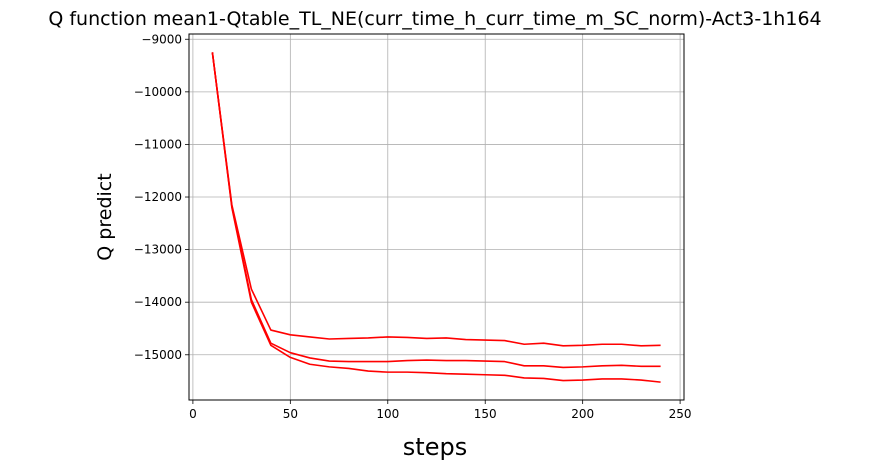 This screenshot has width=869, height=471. Describe the element at coordinates (485, 414) in the screenshot. I see `x-tick-label: 150` at that location.